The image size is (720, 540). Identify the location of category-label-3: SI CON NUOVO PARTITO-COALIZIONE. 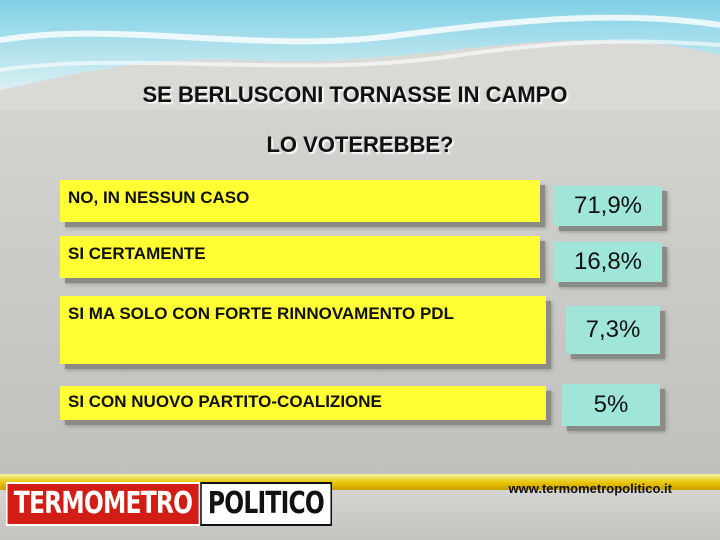
(303, 403).